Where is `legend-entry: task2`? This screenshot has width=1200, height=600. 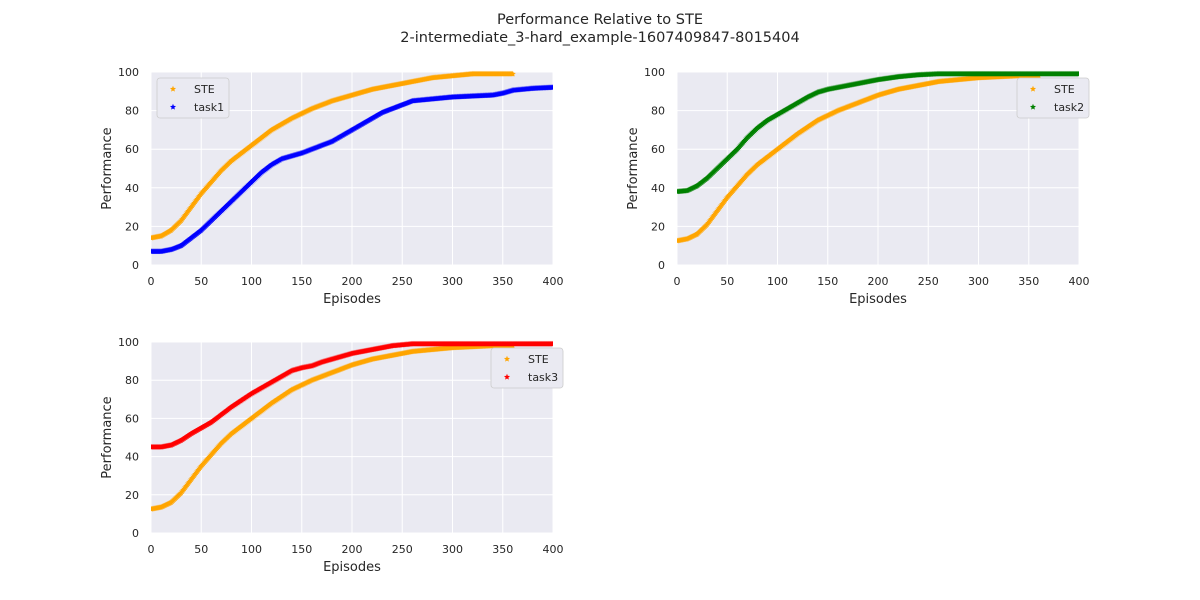
legend-entry: task2 is located at coordinates (1069, 107).